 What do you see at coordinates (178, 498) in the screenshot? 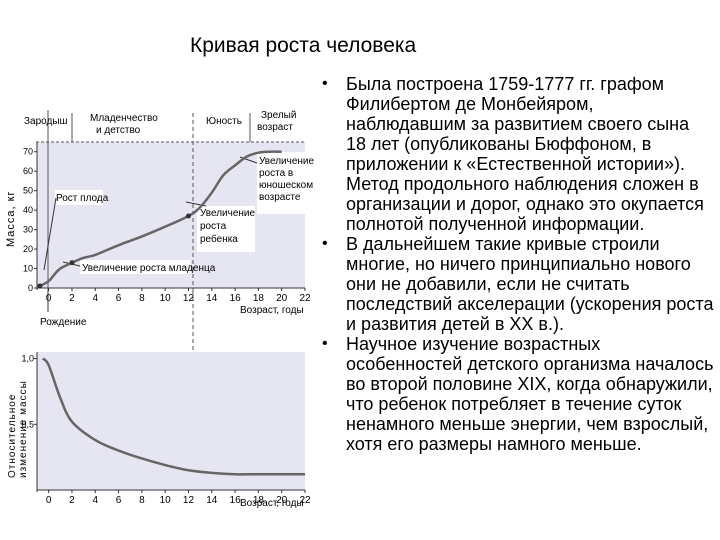
I see `relative-x-ticks: 0 2 4 6 8 10 12 14 16 18 20 22` at bounding box center [178, 498].